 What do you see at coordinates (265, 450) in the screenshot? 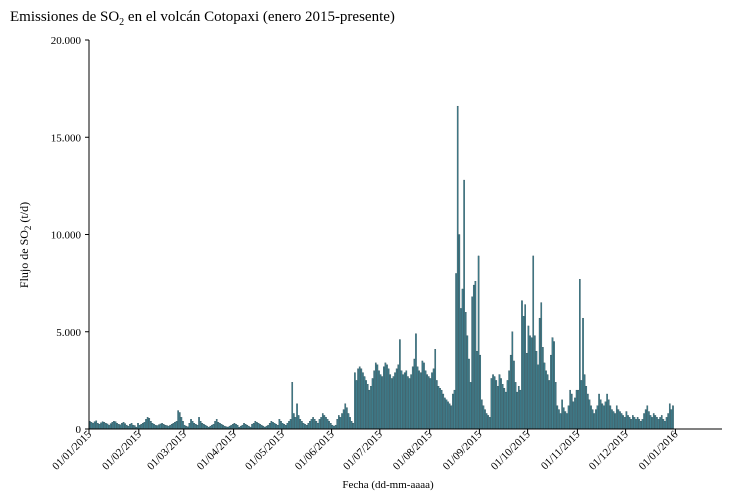
I see `x-tick-label: 01/05/2015` at bounding box center [265, 450].